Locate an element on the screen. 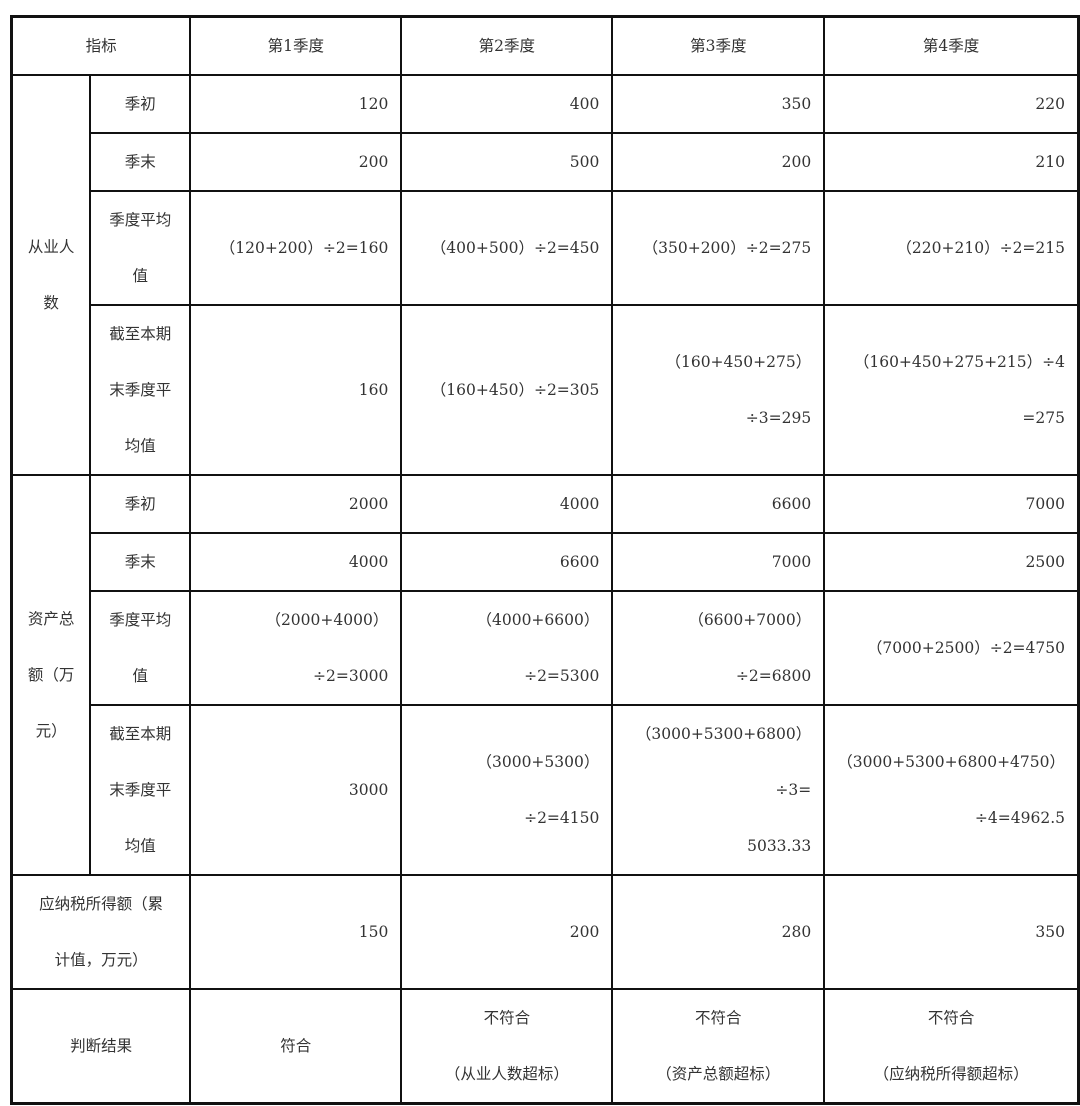 This screenshot has width=1080, height=1106. cell-text: 资产总 is located at coordinates (51, 619).